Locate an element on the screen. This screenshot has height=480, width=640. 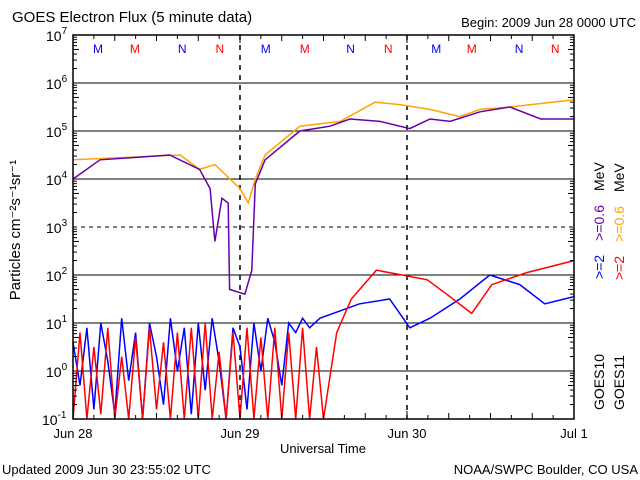
legend-goes10: GOES10 >=2 >=0.6 MeV is located at coordinates (599, 286).